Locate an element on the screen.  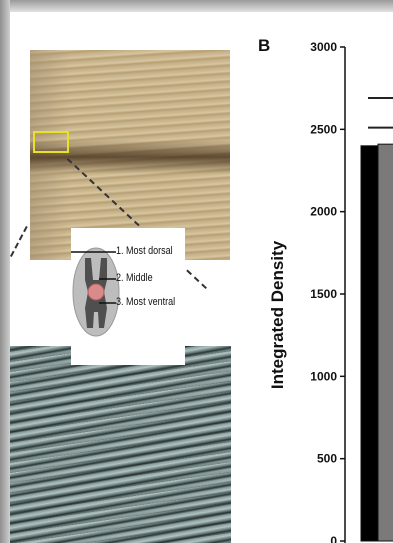
inset-label-middle: 2. Middle is located at coordinates (134, 278).